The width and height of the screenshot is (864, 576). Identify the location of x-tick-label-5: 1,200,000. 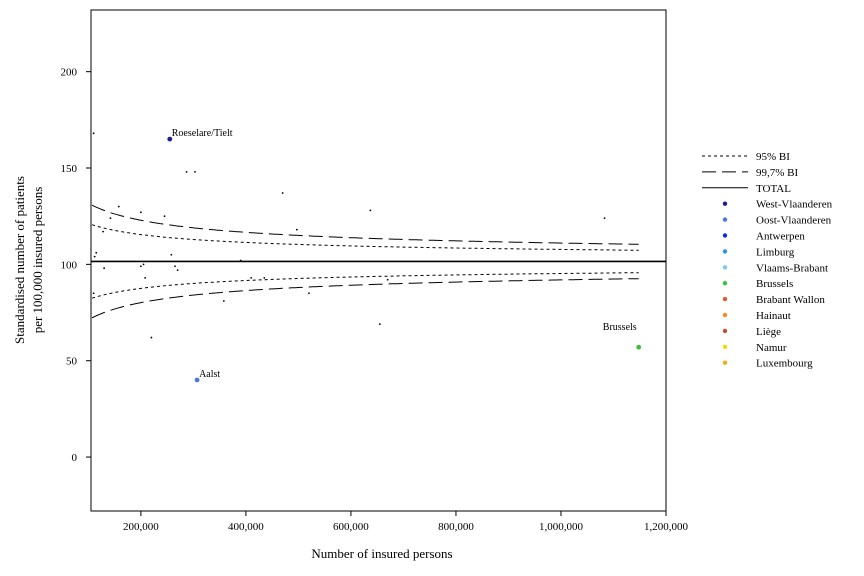
(666, 527).